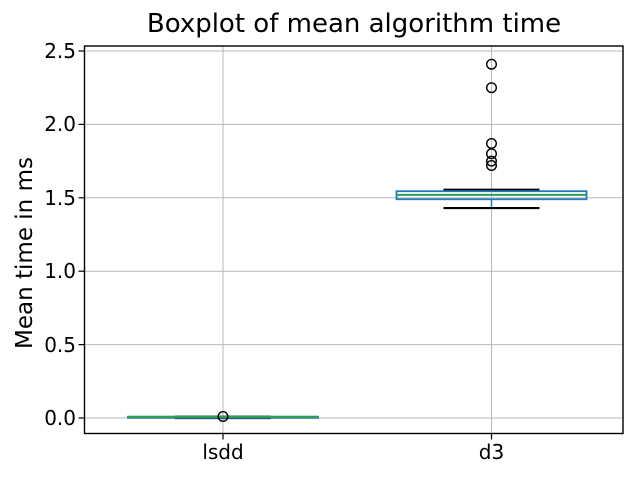  What do you see at coordinates (60, 271) in the screenshot?
I see `y-tick-label: 1.0` at bounding box center [60, 271].